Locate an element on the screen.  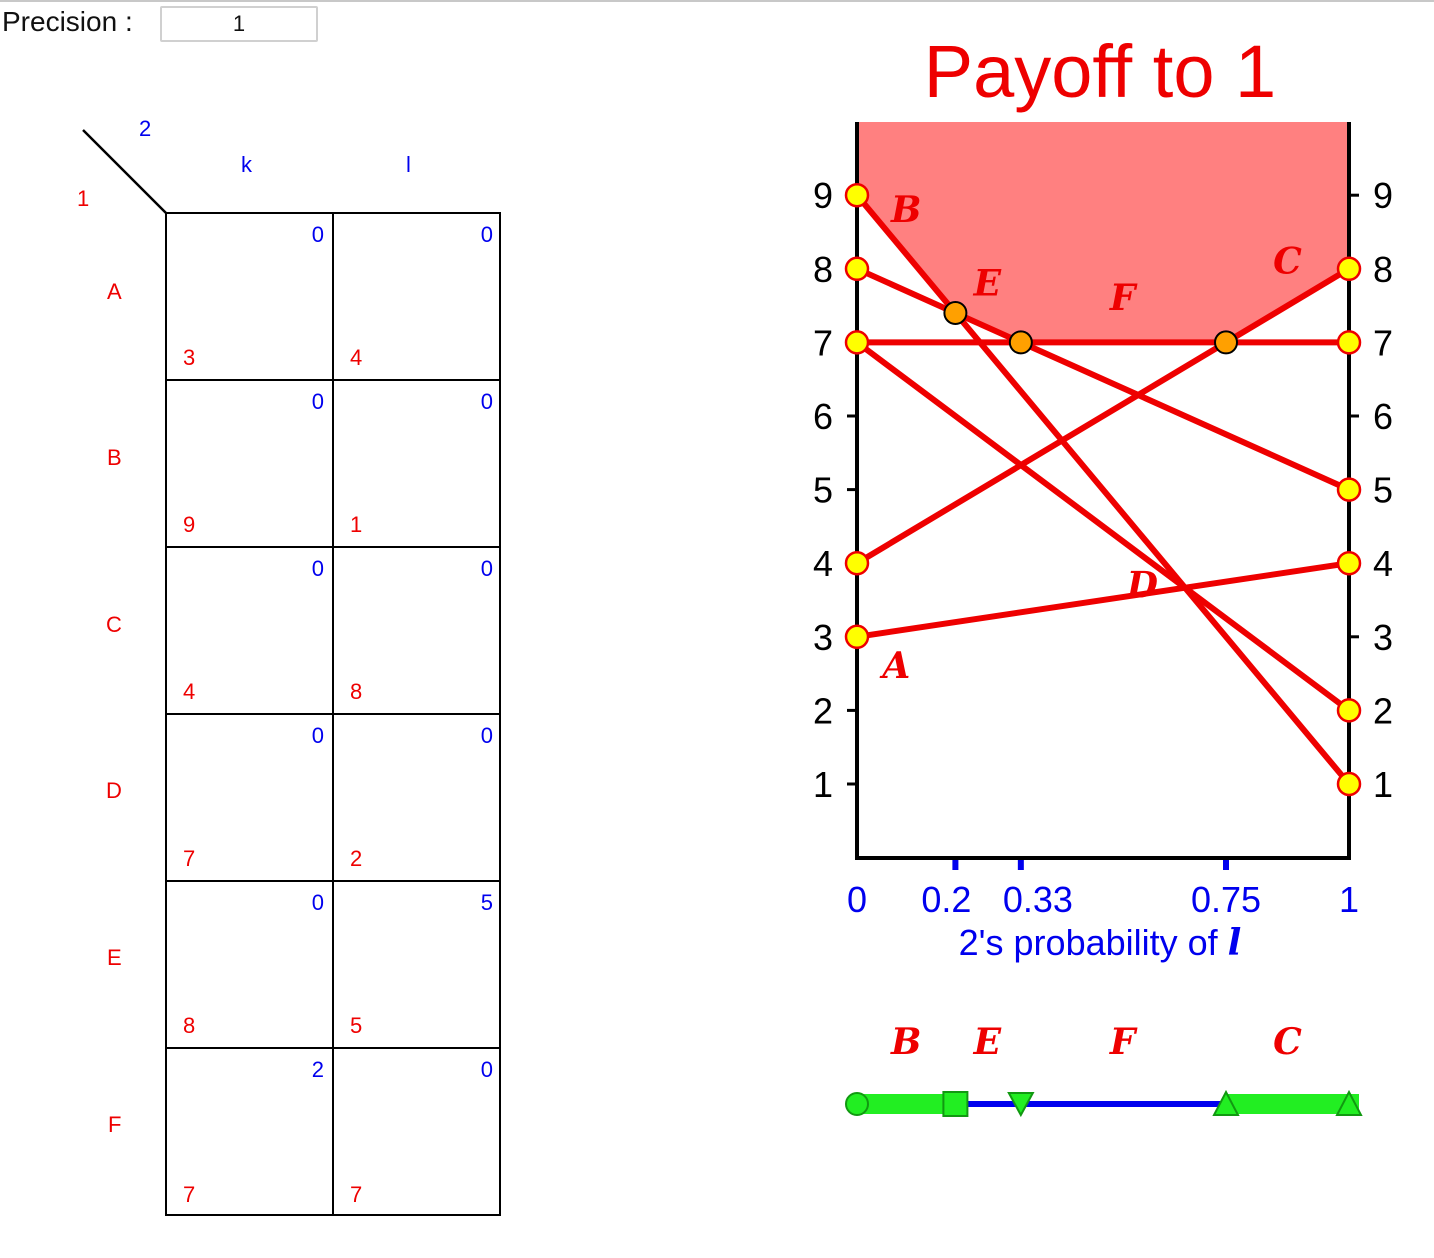
y-tick-label-left: 8 is located at coordinates (823, 269).